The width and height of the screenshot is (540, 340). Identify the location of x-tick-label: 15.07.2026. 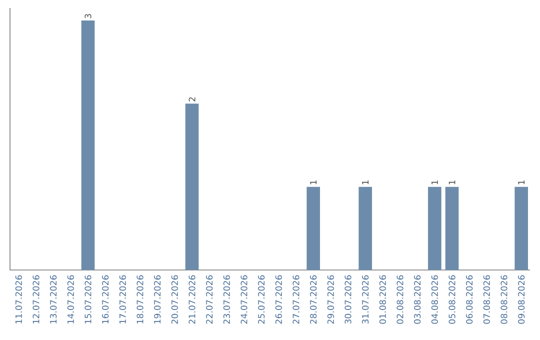
(88, 299).